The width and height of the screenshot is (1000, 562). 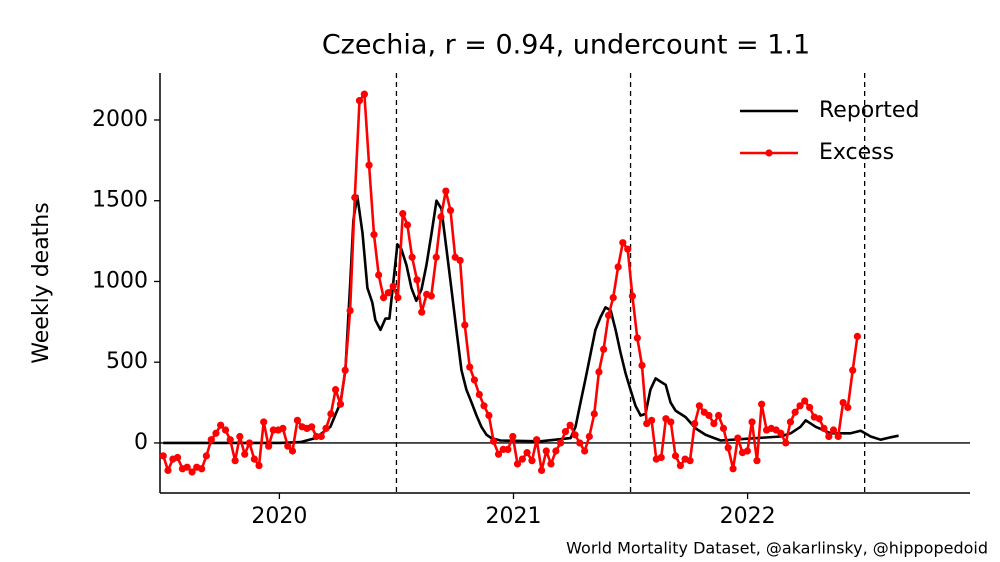 I want to click on y-tick-label: 500, so click(x=127, y=361).